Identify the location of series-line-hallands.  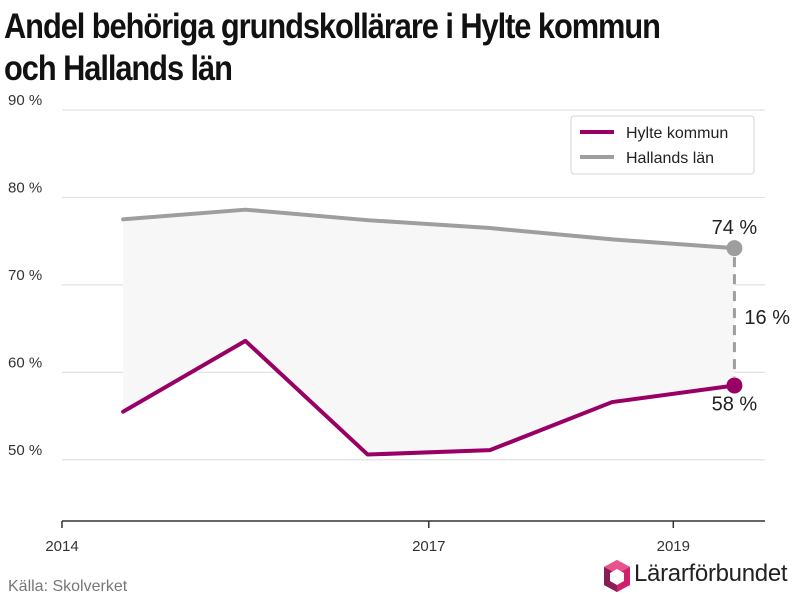
(429, 229).